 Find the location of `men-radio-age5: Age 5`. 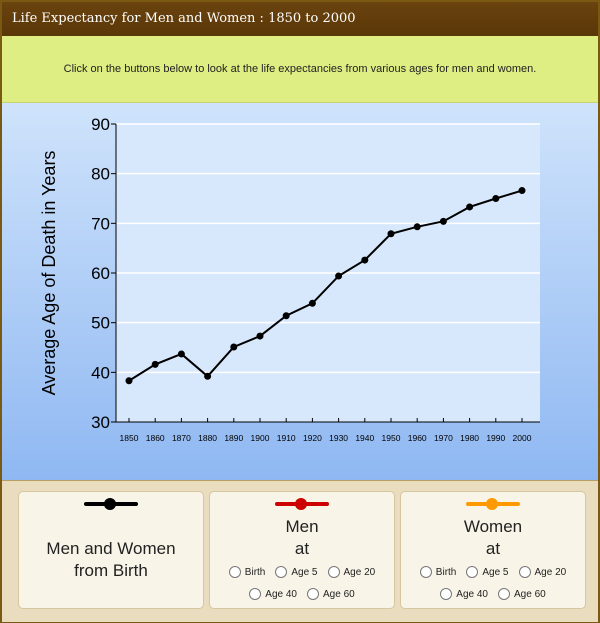

men-radio-age5: Age 5 is located at coordinates (296, 572).